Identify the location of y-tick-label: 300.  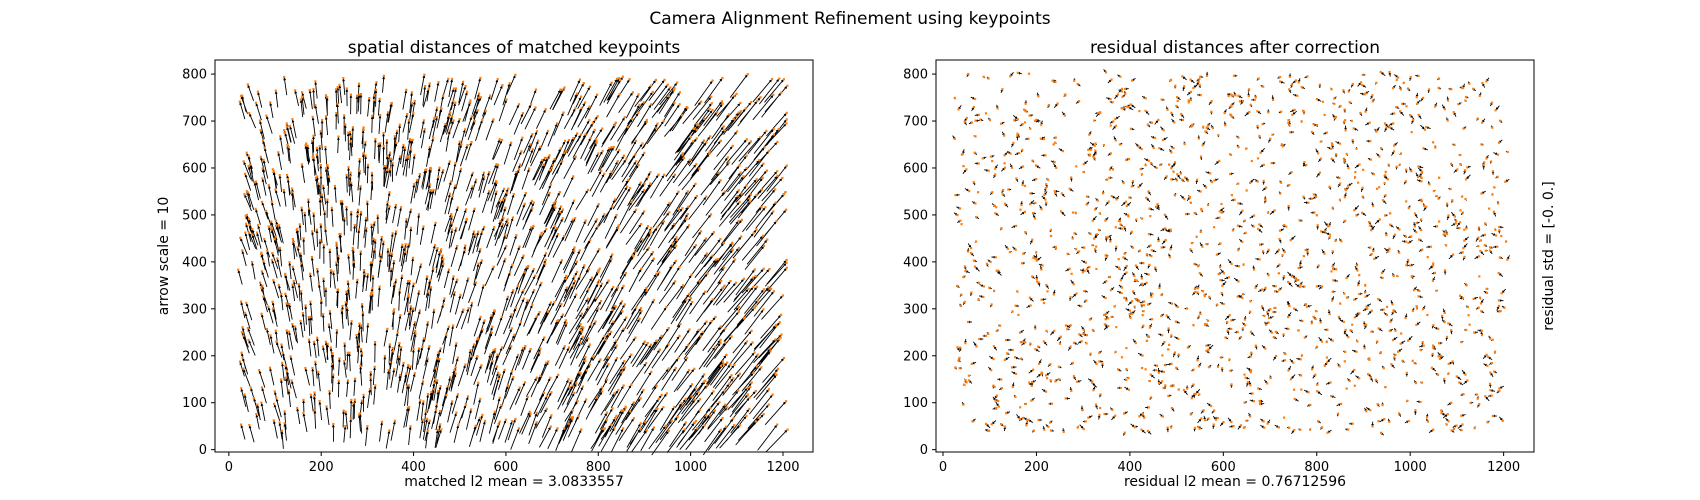
(915, 309).